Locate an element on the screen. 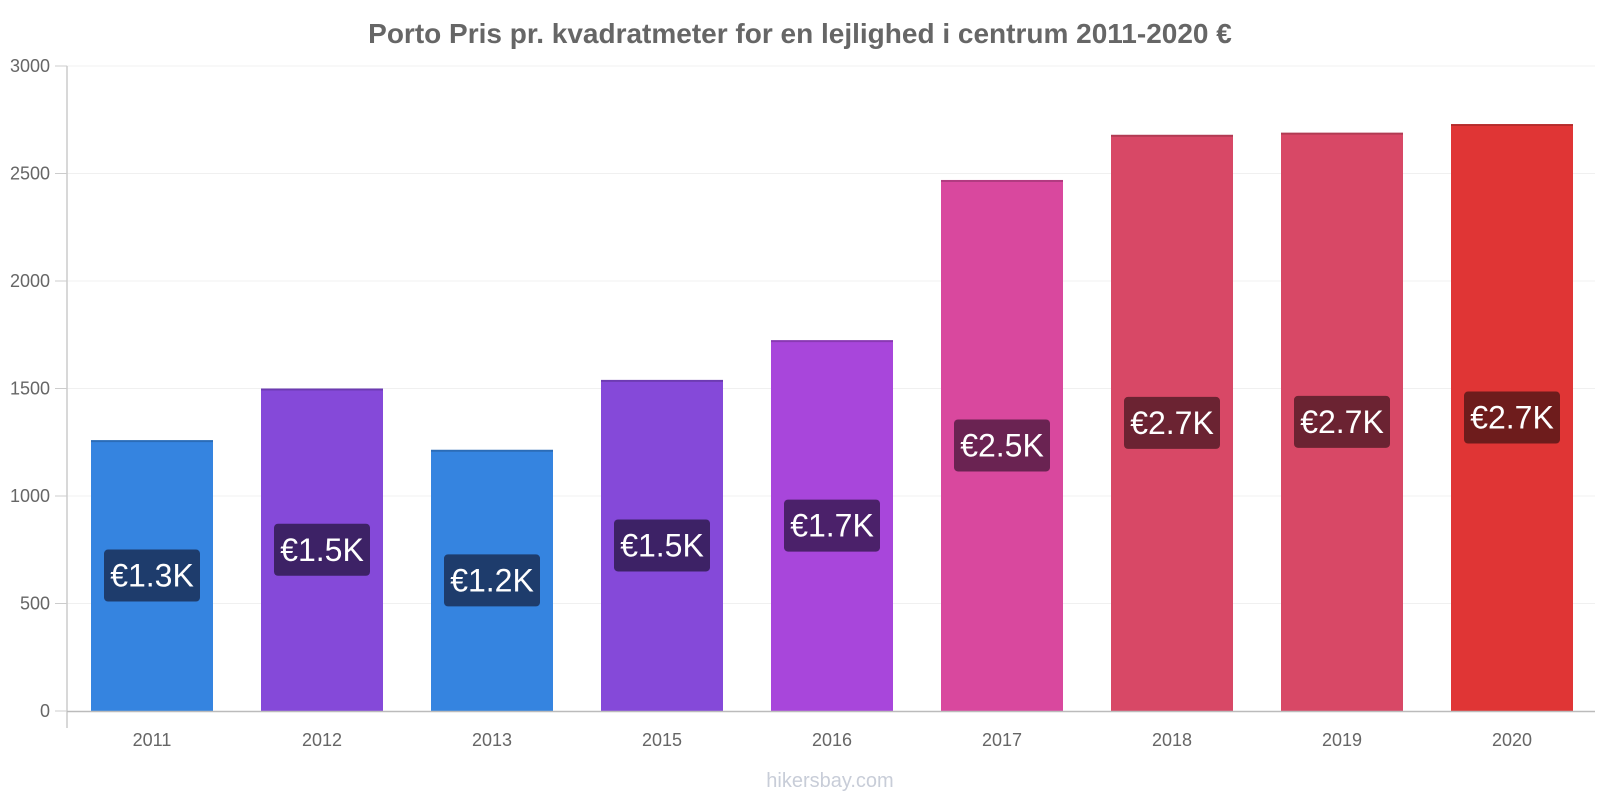 The image size is (1600, 800). watermark: hikersbay.com is located at coordinates (829, 781).